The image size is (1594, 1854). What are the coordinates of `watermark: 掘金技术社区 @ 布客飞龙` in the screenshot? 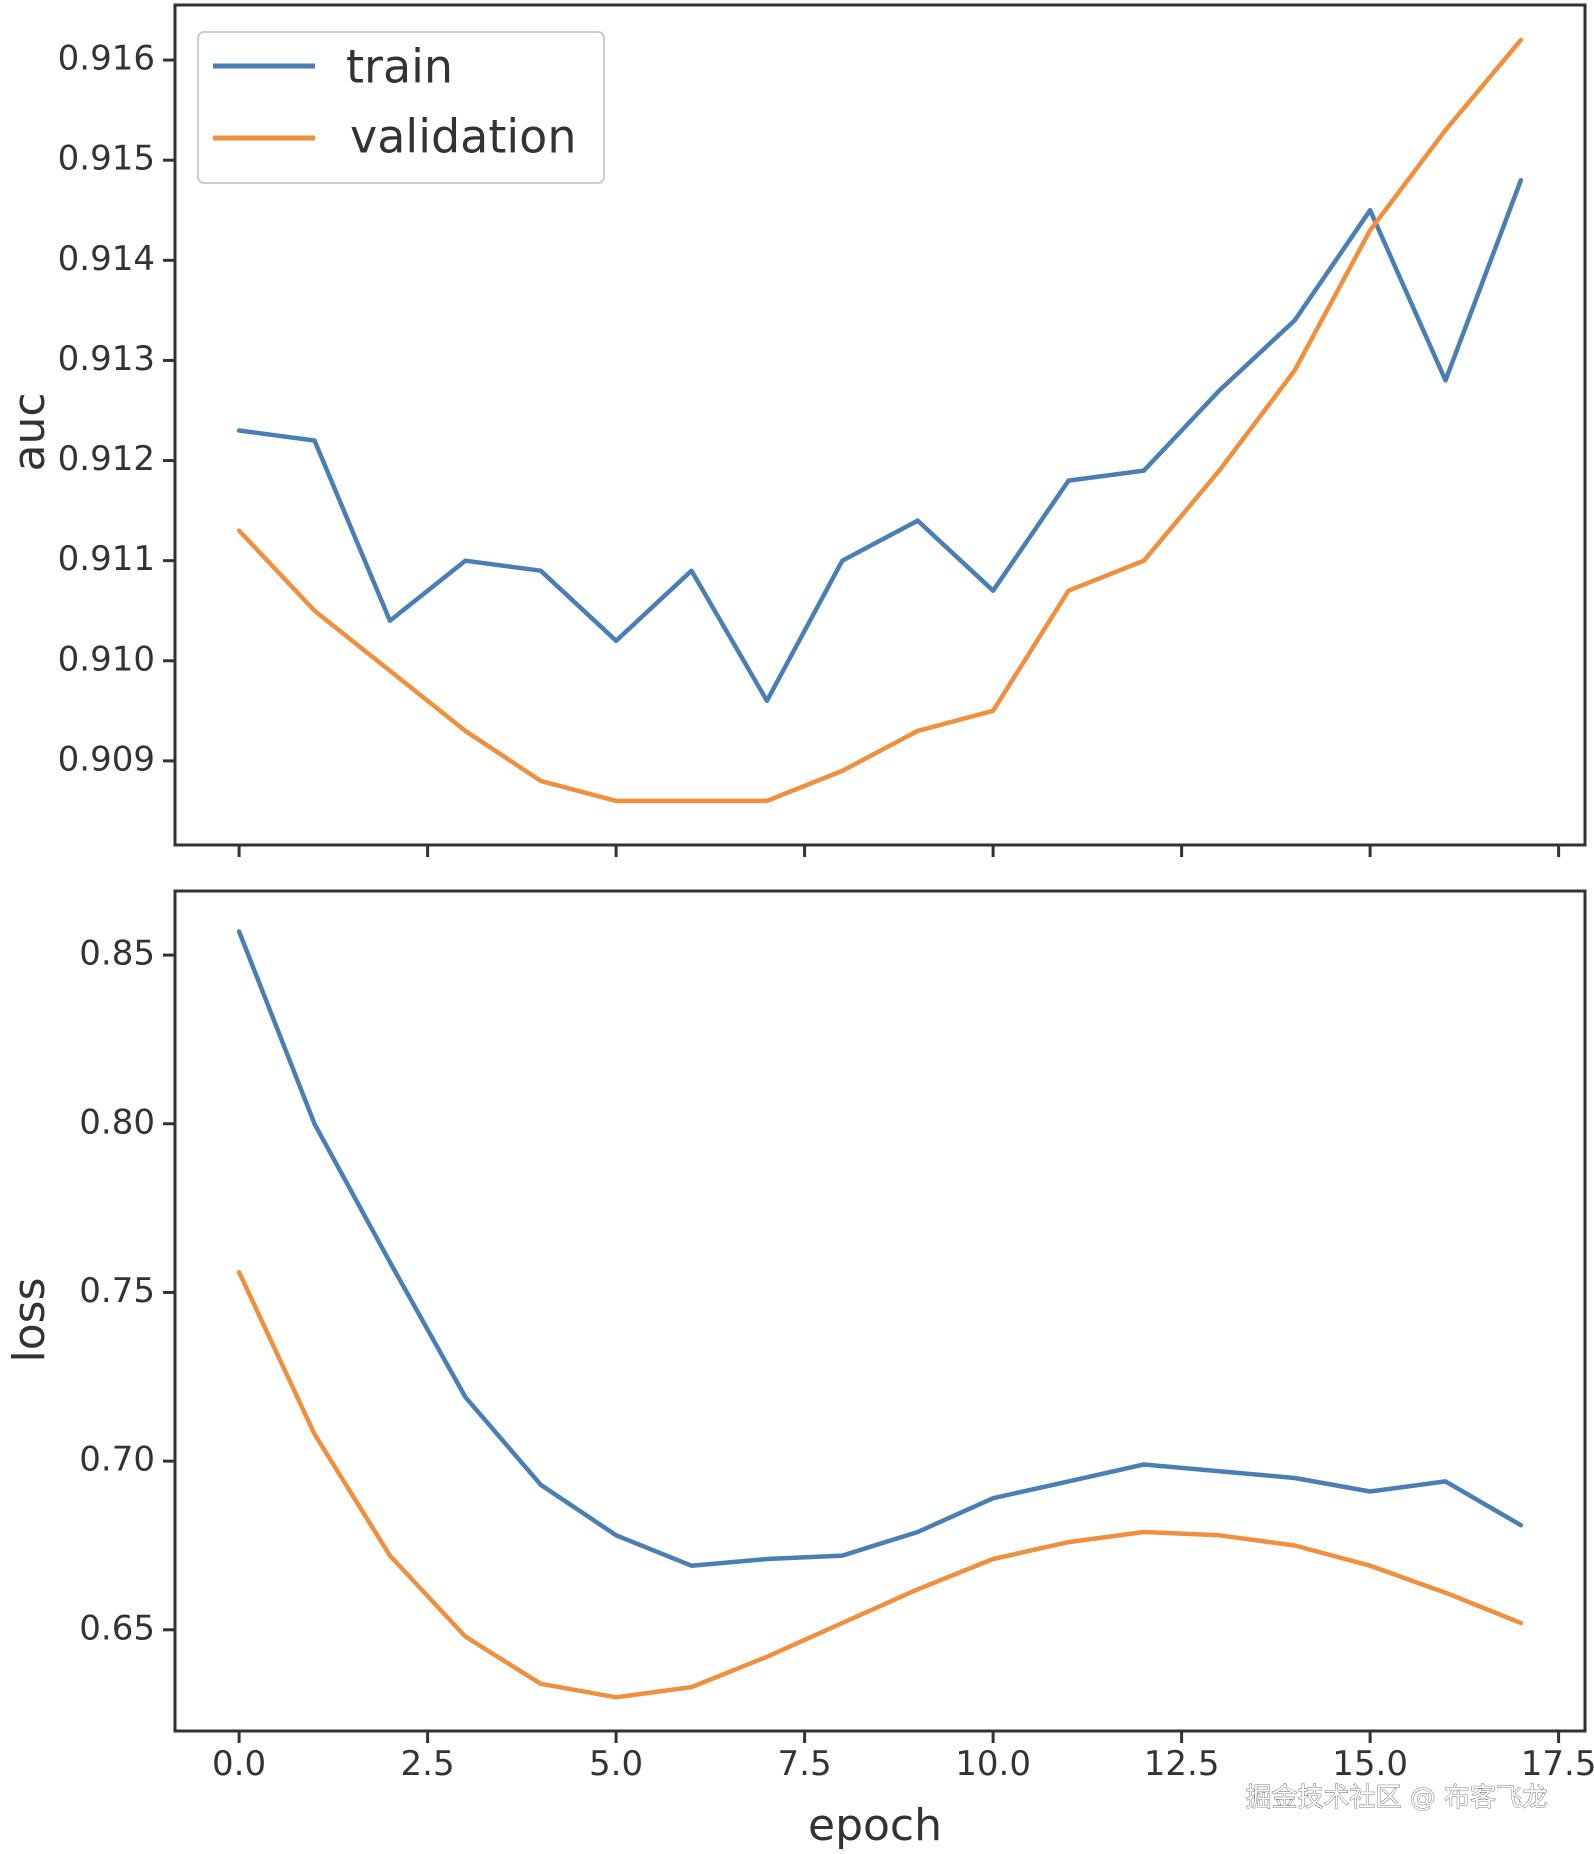 It's located at (1396, 1798).